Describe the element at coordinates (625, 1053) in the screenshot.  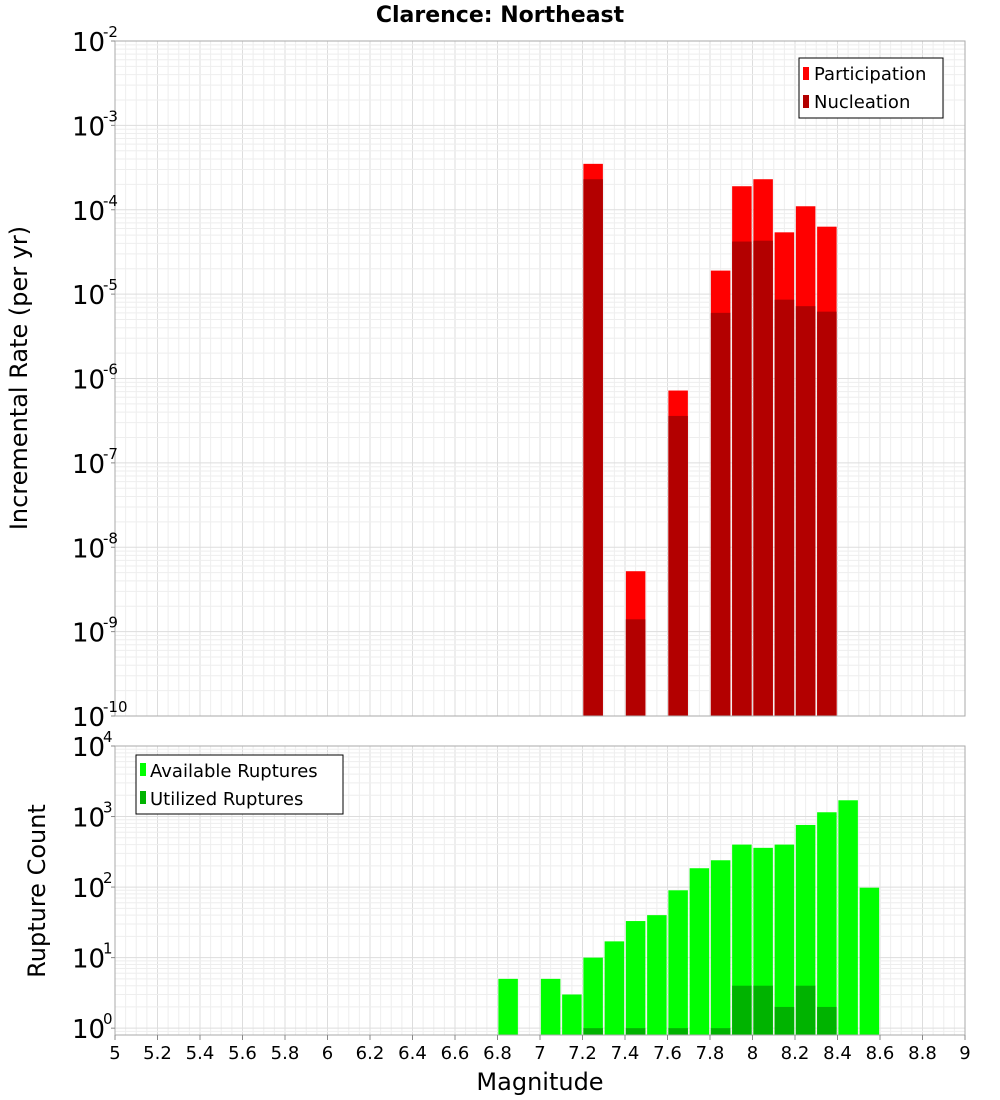
I see `x-tick-label: 7.4` at that location.